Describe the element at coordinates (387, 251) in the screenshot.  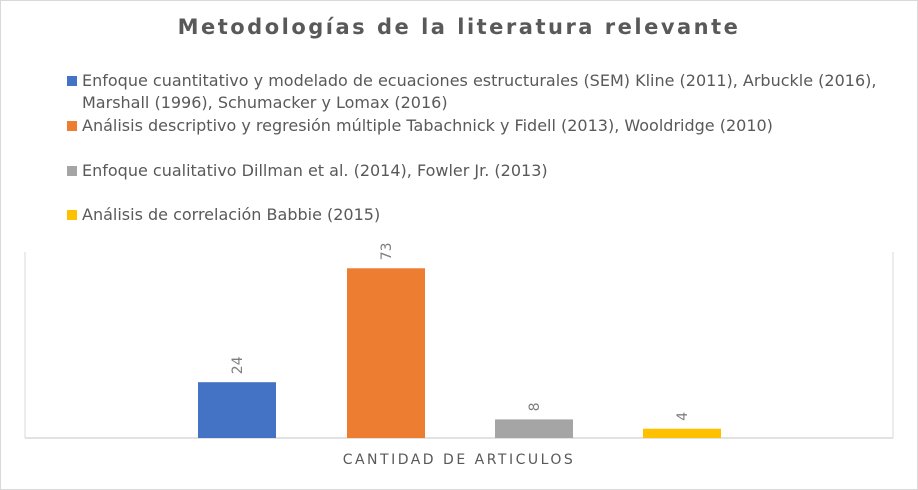
I see `data-label-2: 73` at that location.